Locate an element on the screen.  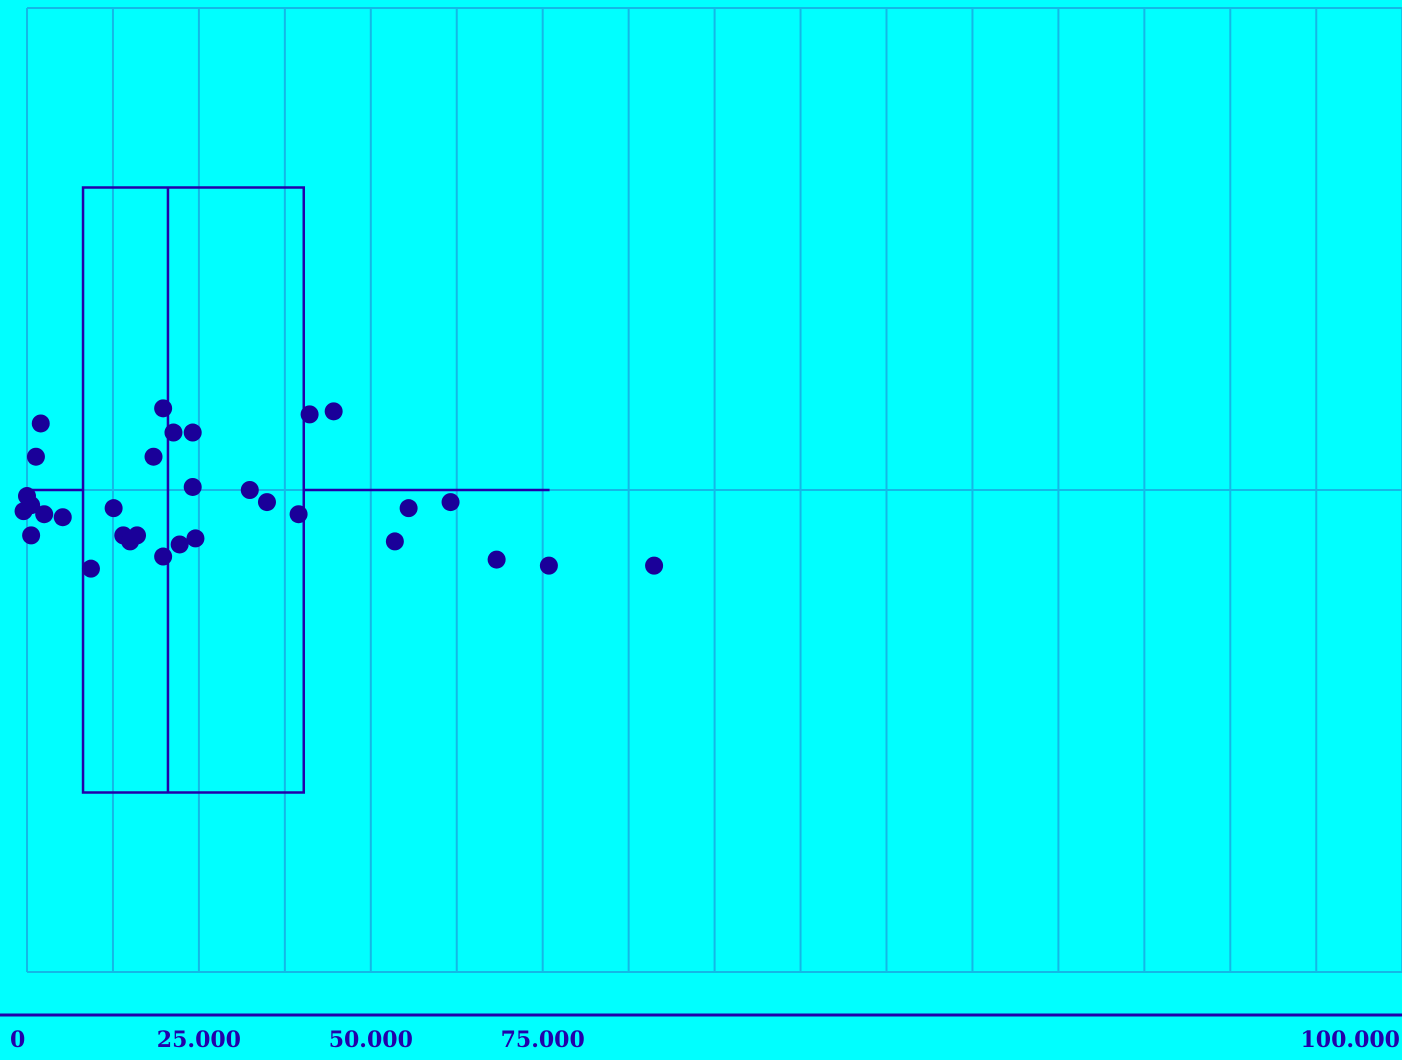
interquartile-box is located at coordinates (193, 490).